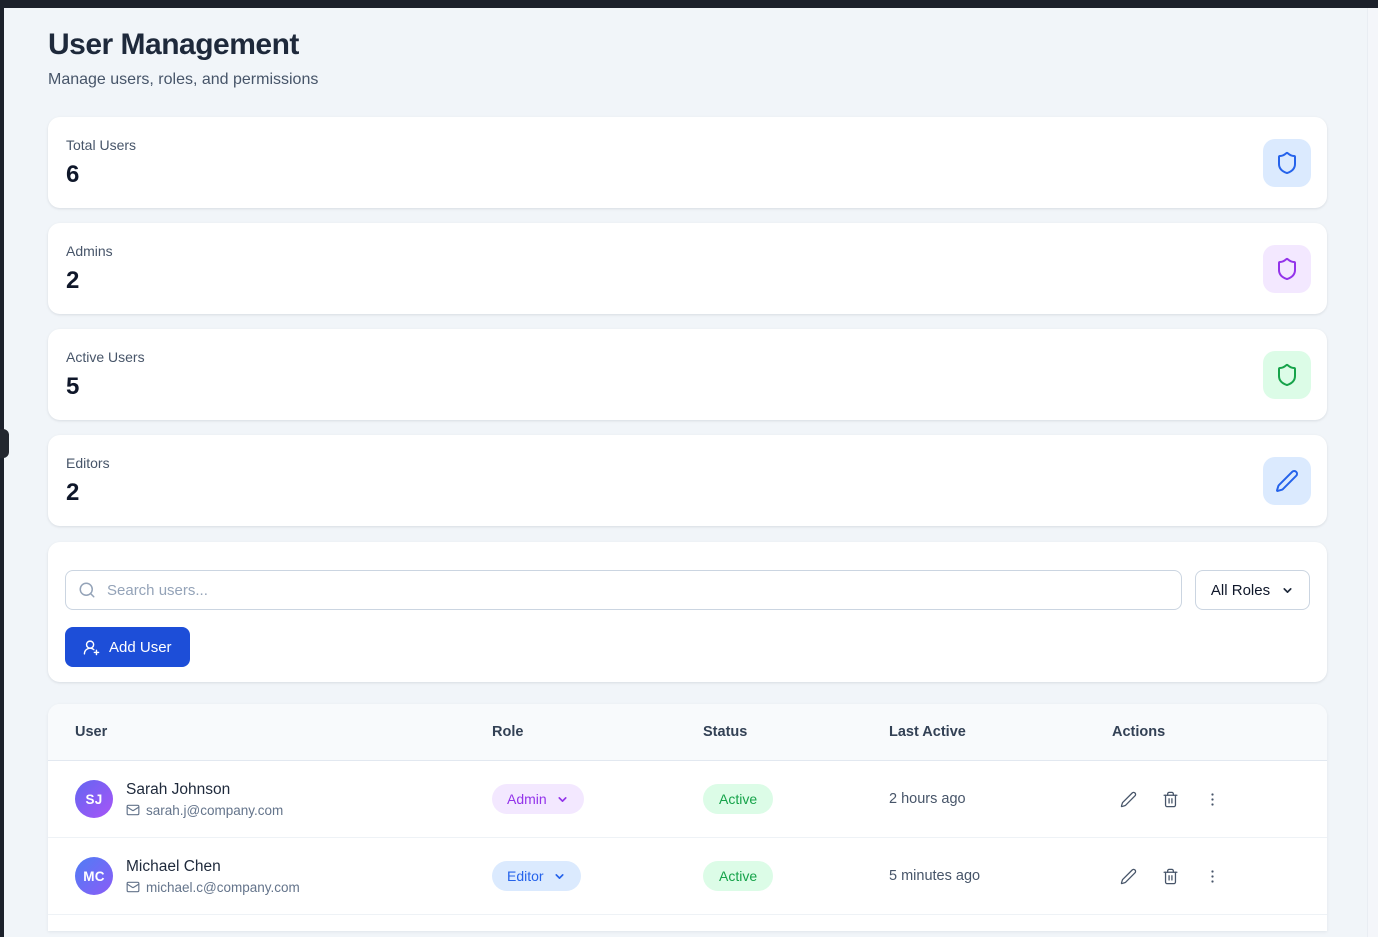 The image size is (1378, 937). What do you see at coordinates (89, 250) in the screenshot?
I see `stat-label: Admins` at bounding box center [89, 250].